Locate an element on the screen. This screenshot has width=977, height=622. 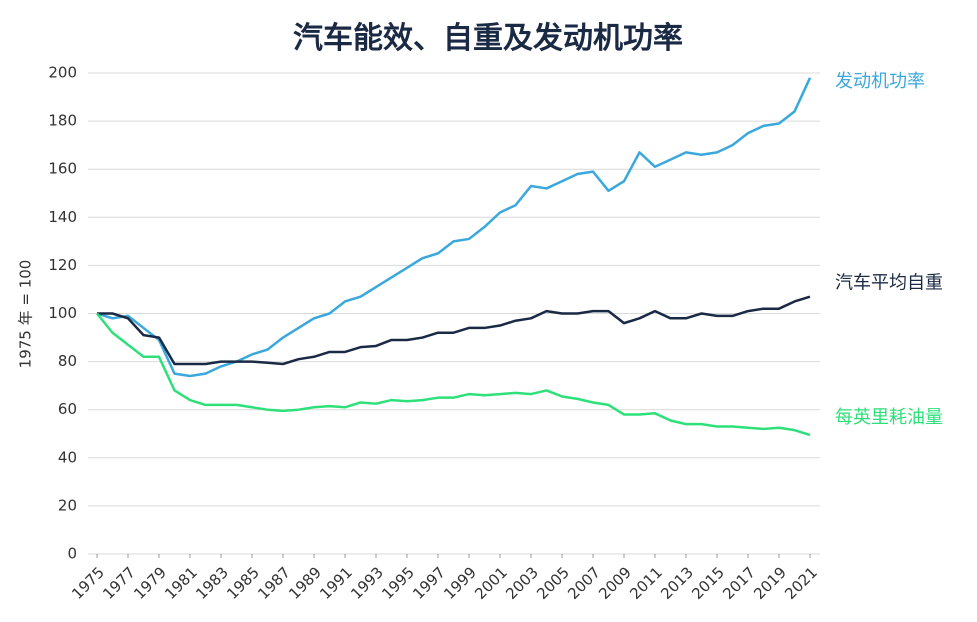
y-tick-label: 20 is located at coordinates (67, 505).